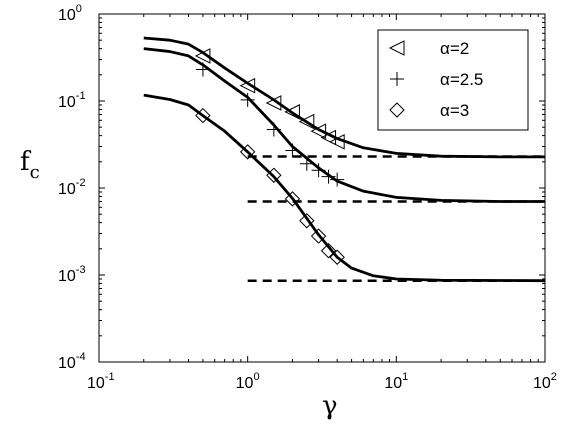 The width and height of the screenshot is (582, 438). I want to click on legend-label: α=2.5, so click(461, 79).